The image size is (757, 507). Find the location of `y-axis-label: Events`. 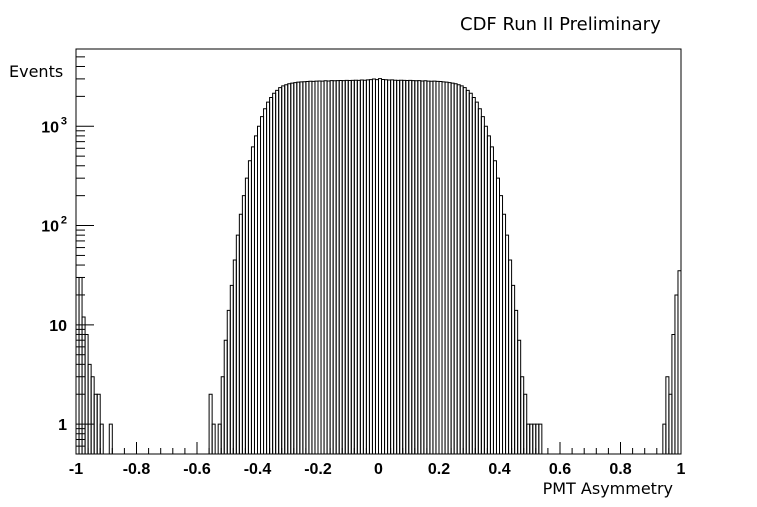

y-axis-label: Events is located at coordinates (36, 71).